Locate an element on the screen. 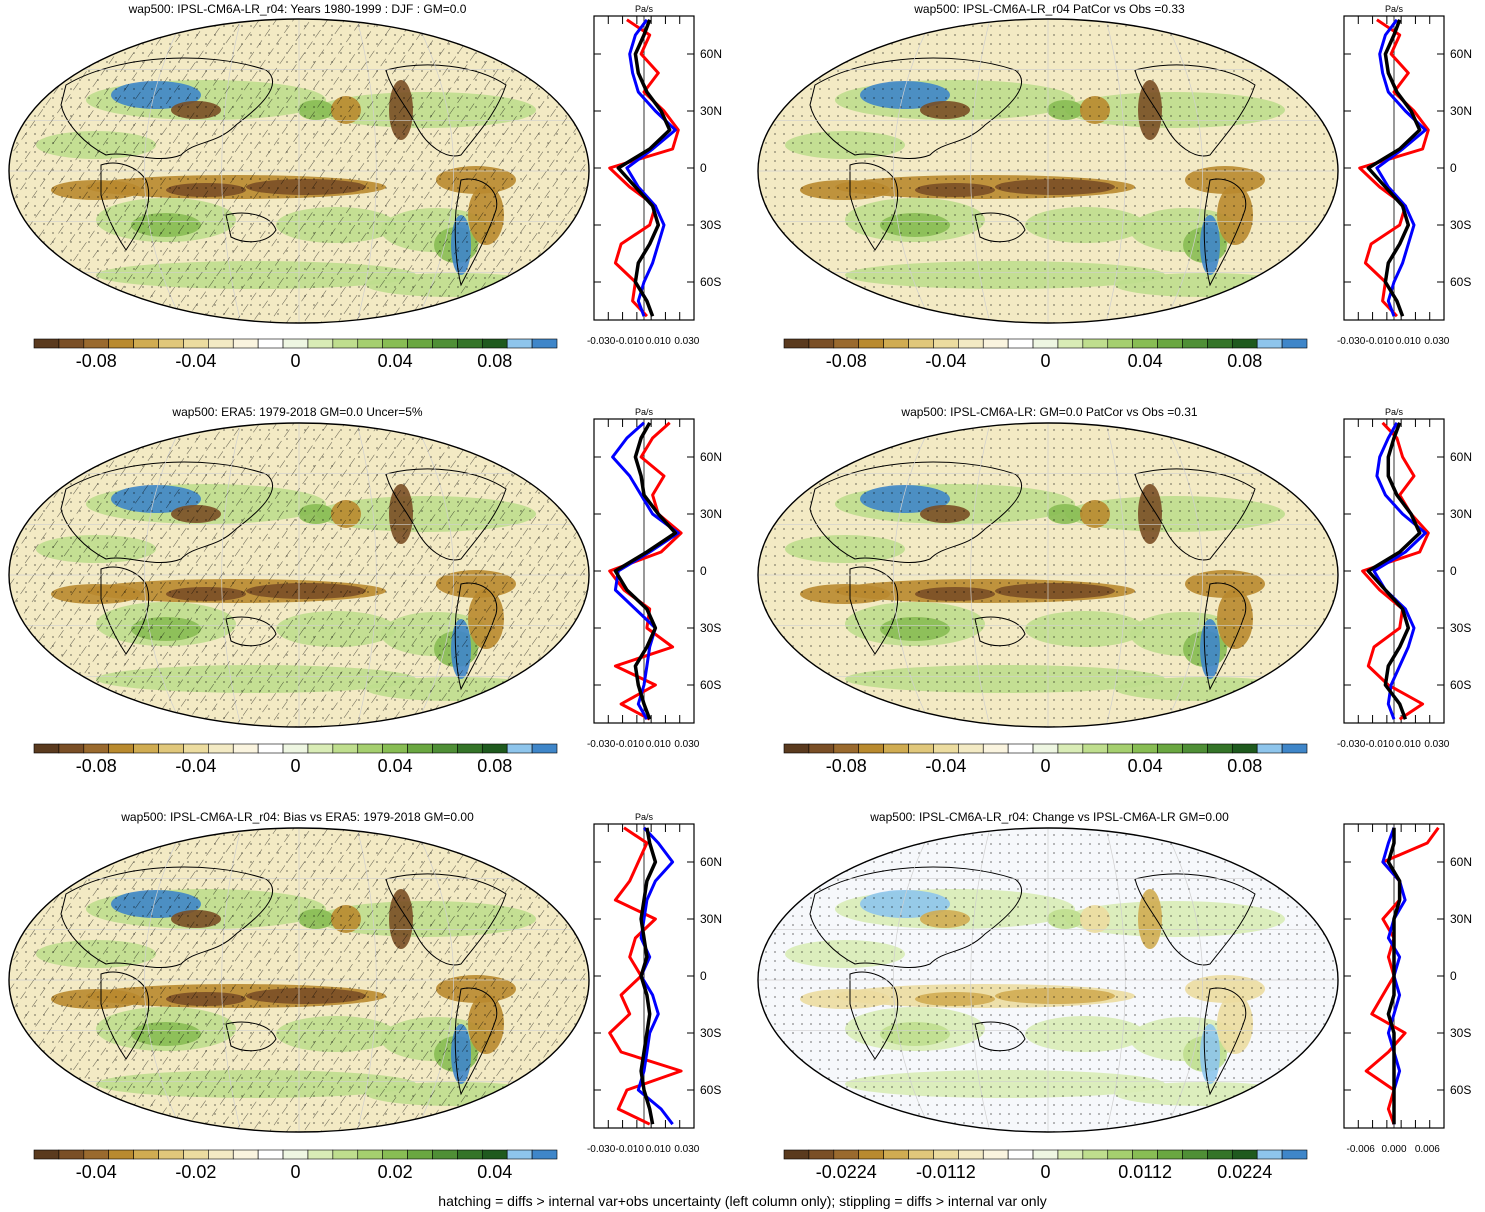  map-change is located at coordinates (1048, 980).